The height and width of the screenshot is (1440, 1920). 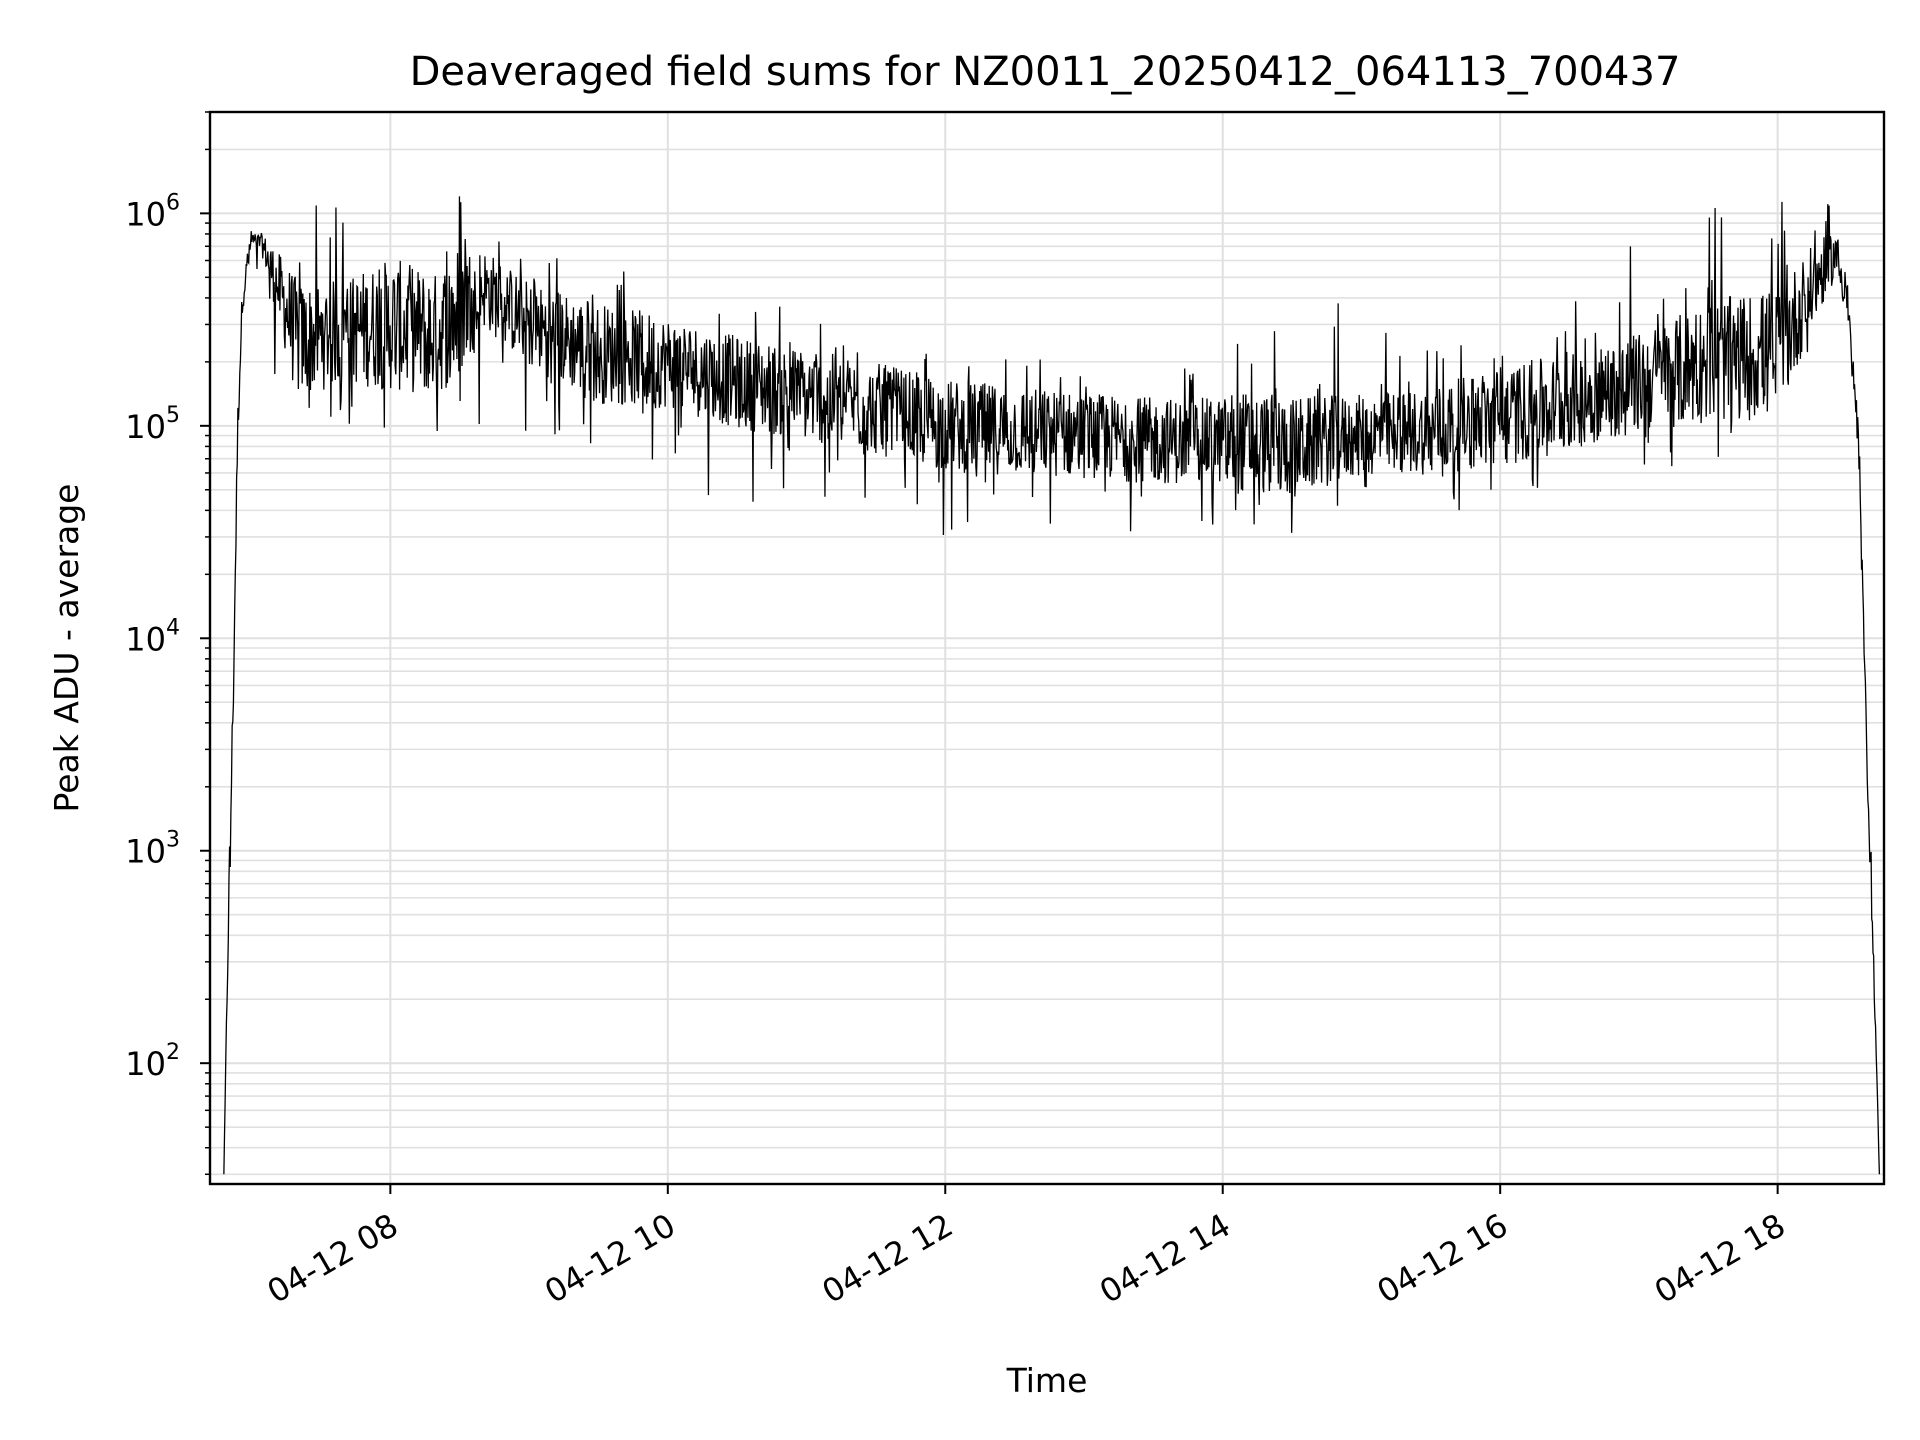 What do you see at coordinates (173, 627) in the screenshot?
I see `y-tick-label-exponent: 4` at bounding box center [173, 627].